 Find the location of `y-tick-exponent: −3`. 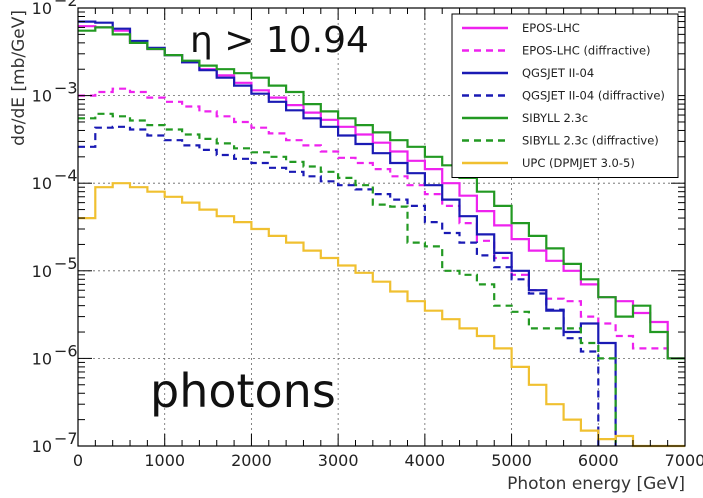

y-tick-exponent: −3 is located at coordinates (66, 88).